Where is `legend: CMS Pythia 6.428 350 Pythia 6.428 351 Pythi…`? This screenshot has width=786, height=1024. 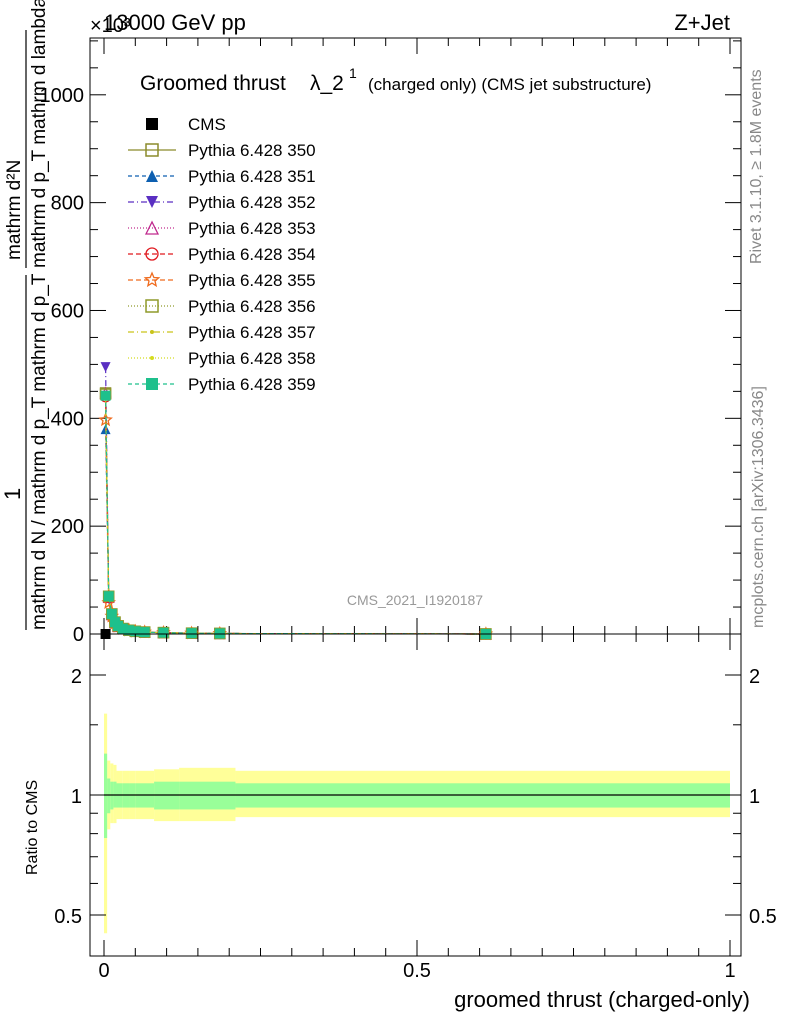
legend: CMS Pythia 6.428 350 Pythia 6.428 351 Pythi… is located at coordinates (222, 254).